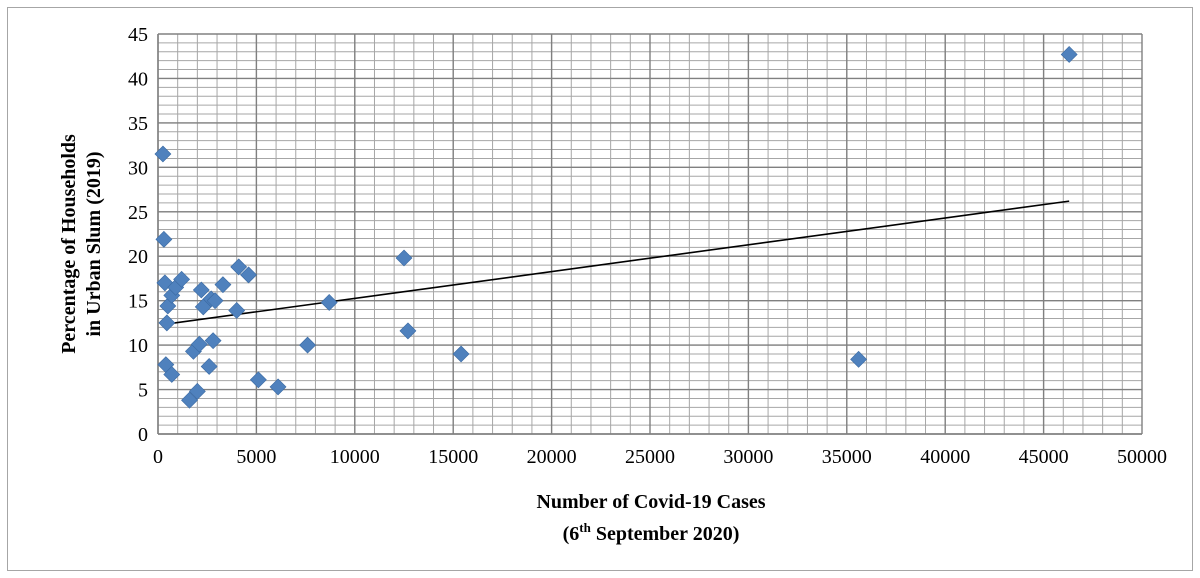  What do you see at coordinates (1044, 457) in the screenshot?
I see `x-tick-label: 45000` at bounding box center [1044, 457].